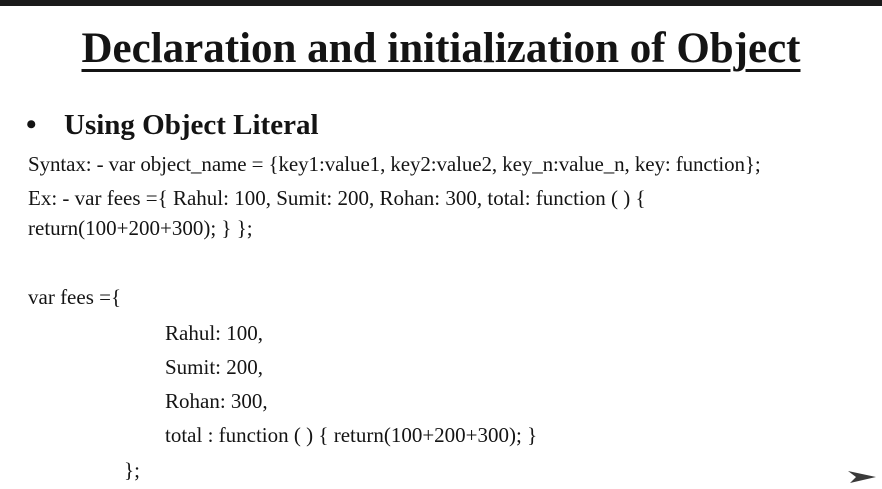 The image size is (882, 489). What do you see at coordinates (441, 48) in the screenshot?
I see `slide-title: Declaration and initialization of Object` at bounding box center [441, 48].